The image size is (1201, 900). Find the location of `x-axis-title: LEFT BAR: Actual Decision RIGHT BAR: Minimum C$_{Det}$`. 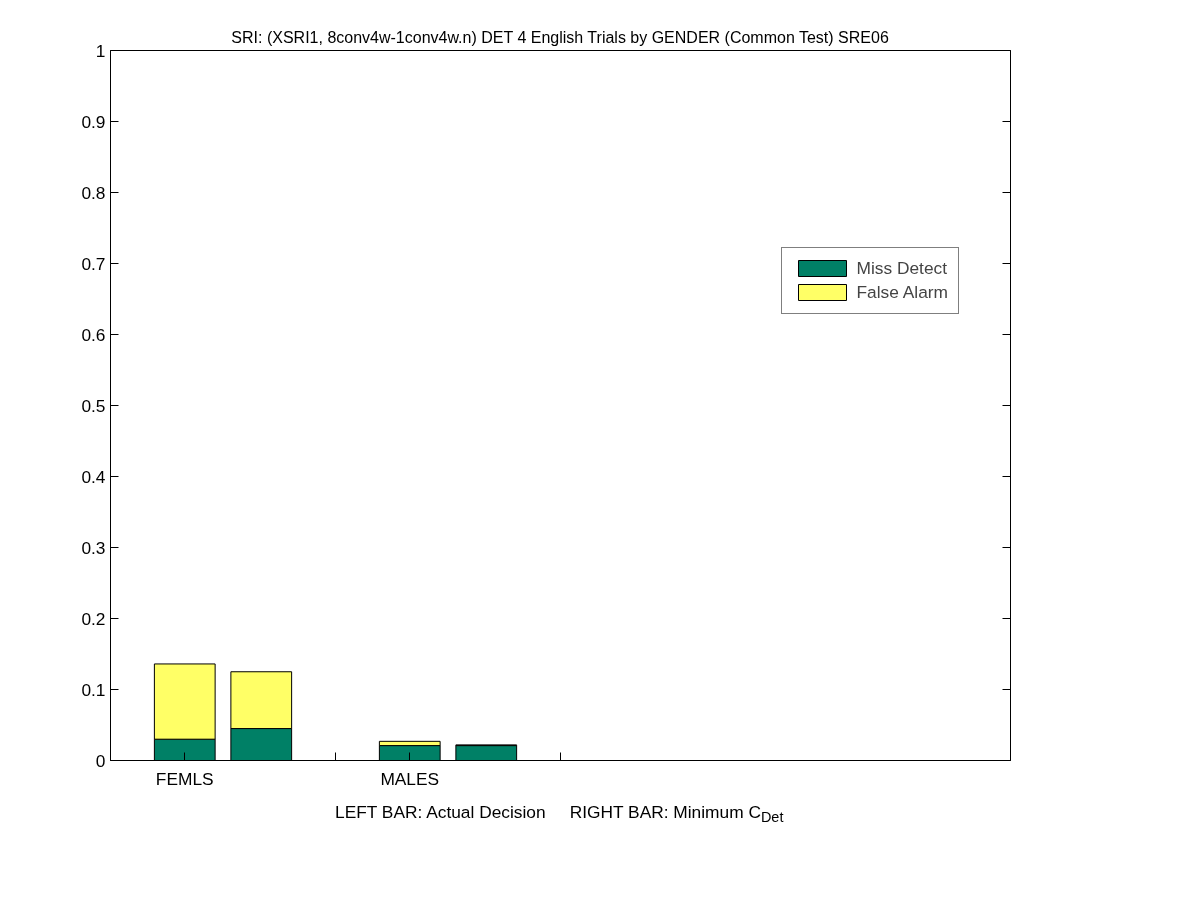

x-axis-title: LEFT BAR: Actual Decision RIGHT BAR: Minimum C$_{Det}$ is located at coordinates (559, 814).